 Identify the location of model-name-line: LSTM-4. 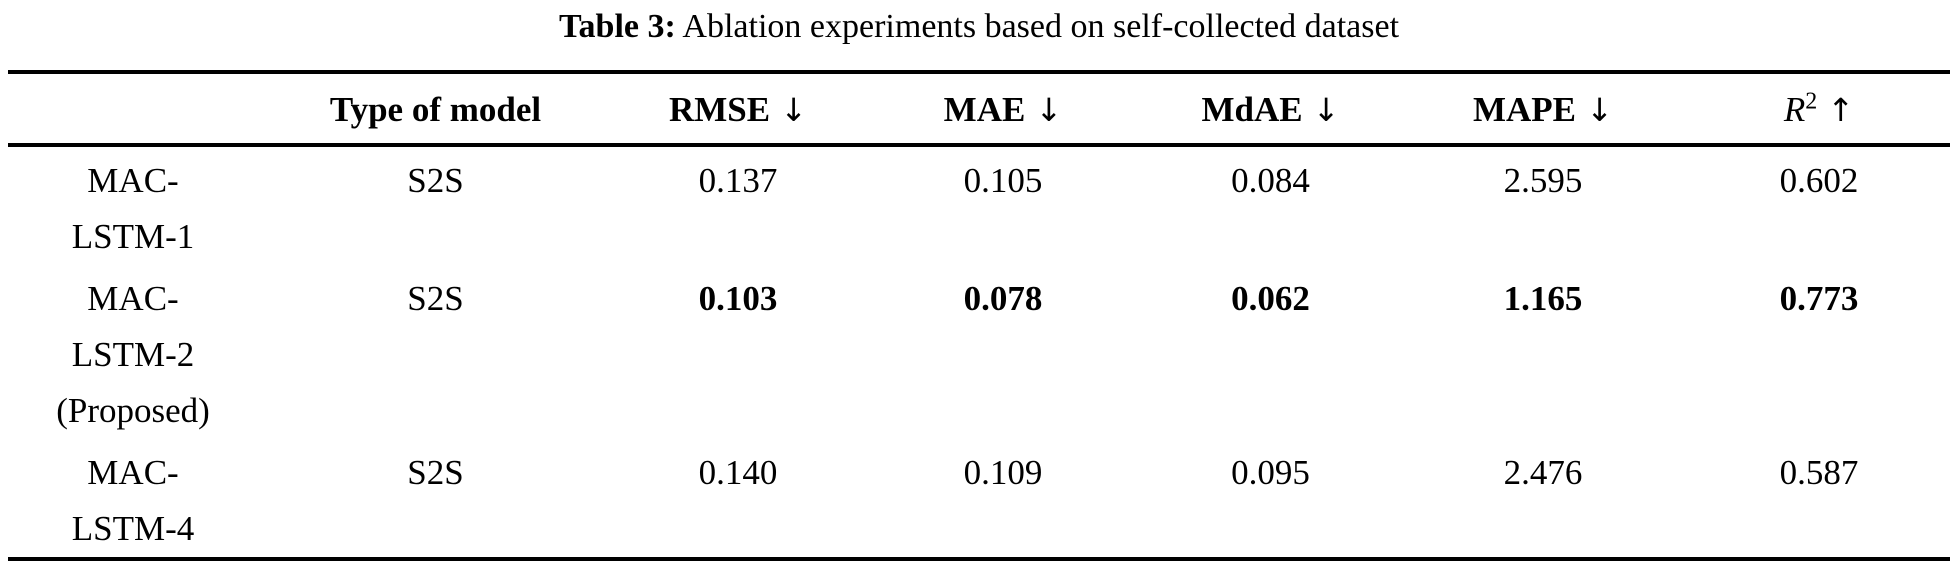
(133, 528).